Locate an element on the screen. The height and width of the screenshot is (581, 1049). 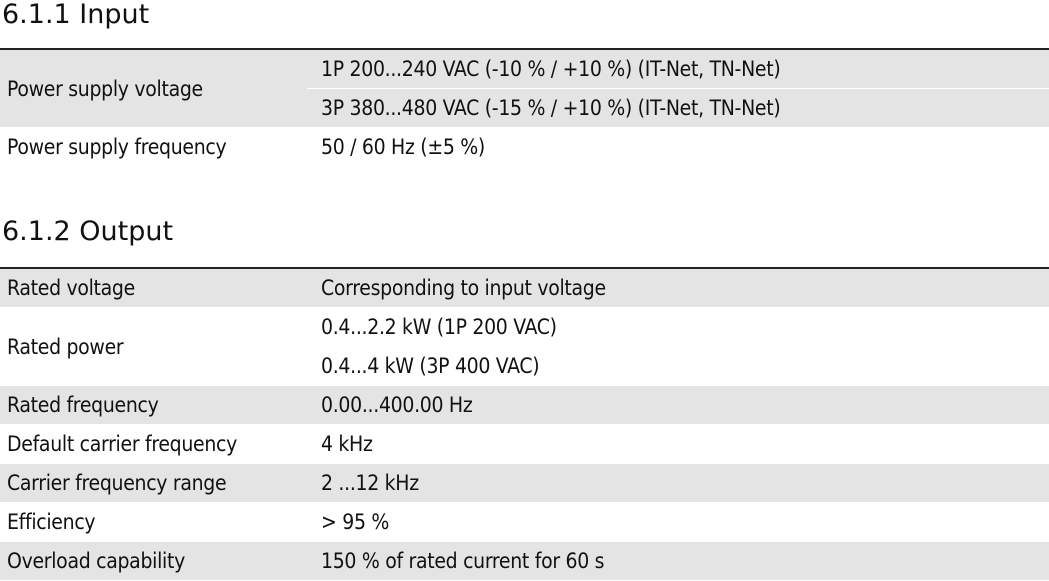
row-label: Power supply voltage is located at coordinates (153, 88).